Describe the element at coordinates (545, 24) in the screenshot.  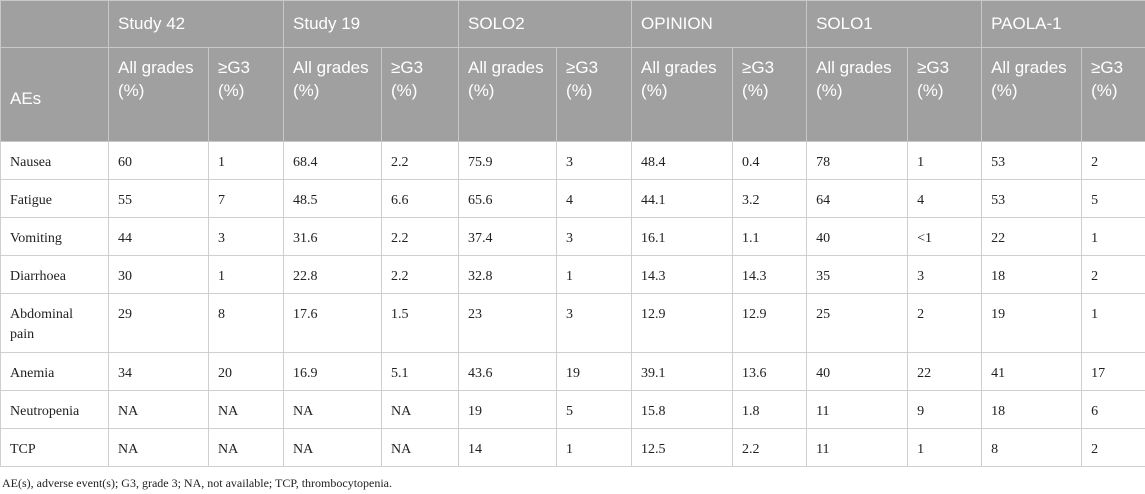
I see `study-header: SOLO2` at that location.